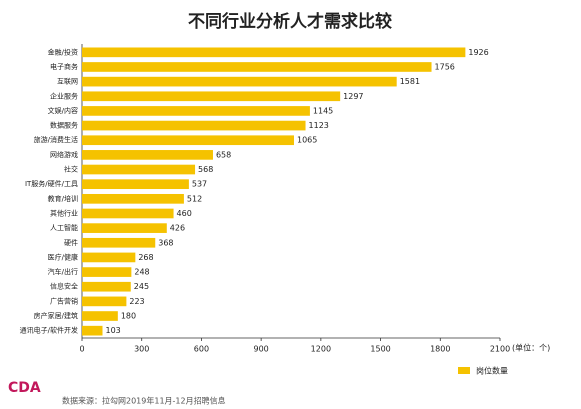 Image resolution: width=581 pixels, height=409 pixels. I want to click on unit-label: (单位：个), so click(531, 348).